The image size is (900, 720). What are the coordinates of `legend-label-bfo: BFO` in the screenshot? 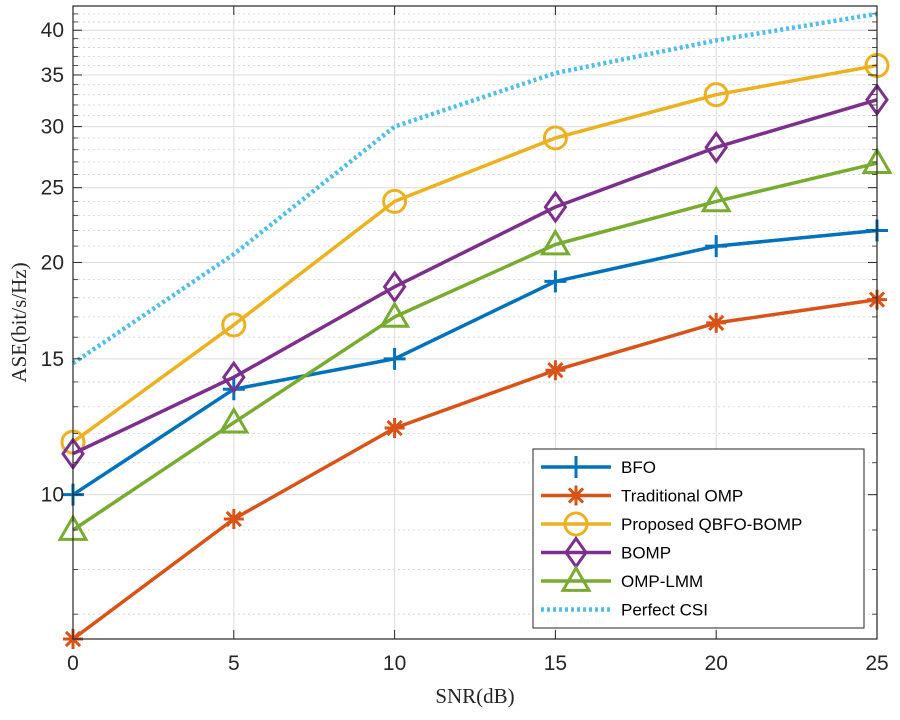 It's located at (638, 467).